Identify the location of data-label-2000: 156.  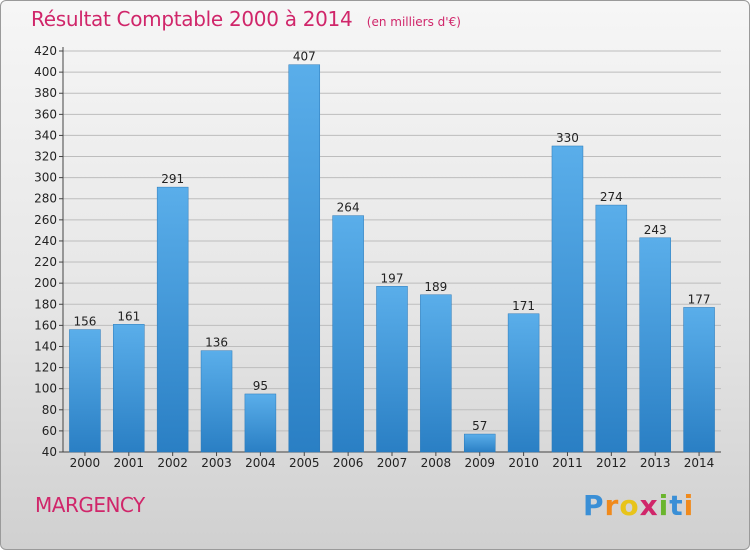
(84, 322).